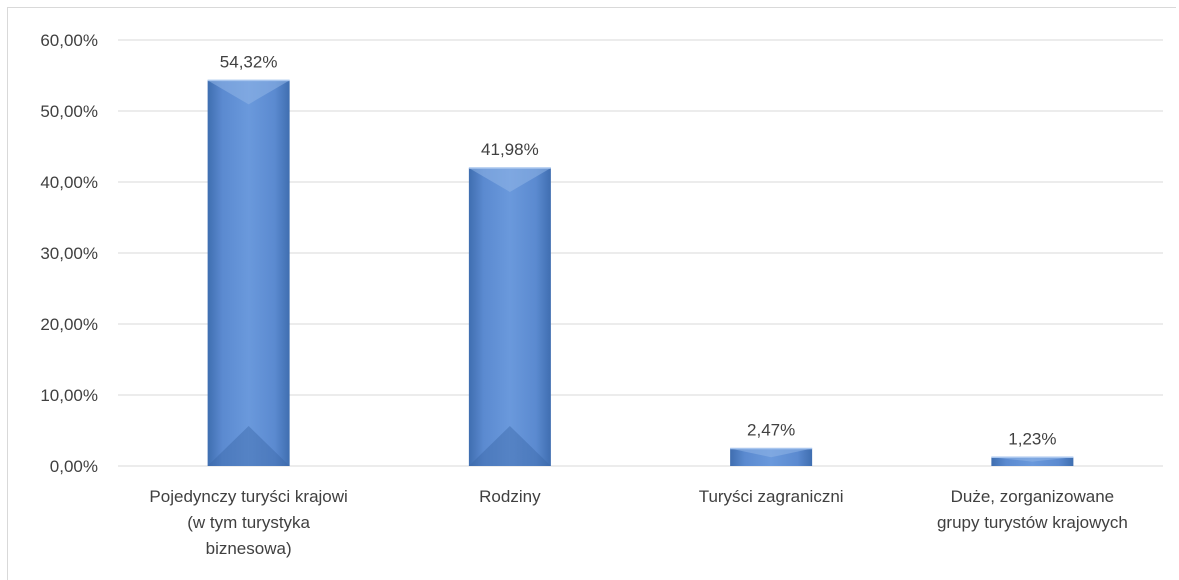 Image resolution: width=1179 pixels, height=580 pixels. What do you see at coordinates (771, 496) in the screenshot?
I see `x-category-label: Turyści zagraniczni` at bounding box center [771, 496].